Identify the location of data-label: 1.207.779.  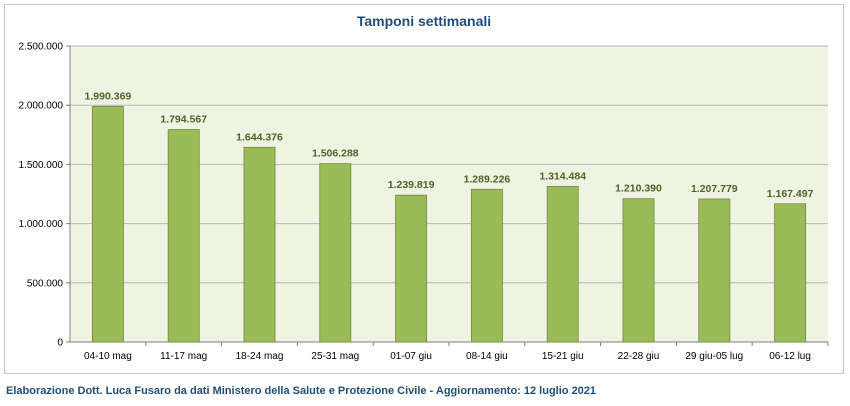
(714, 189).